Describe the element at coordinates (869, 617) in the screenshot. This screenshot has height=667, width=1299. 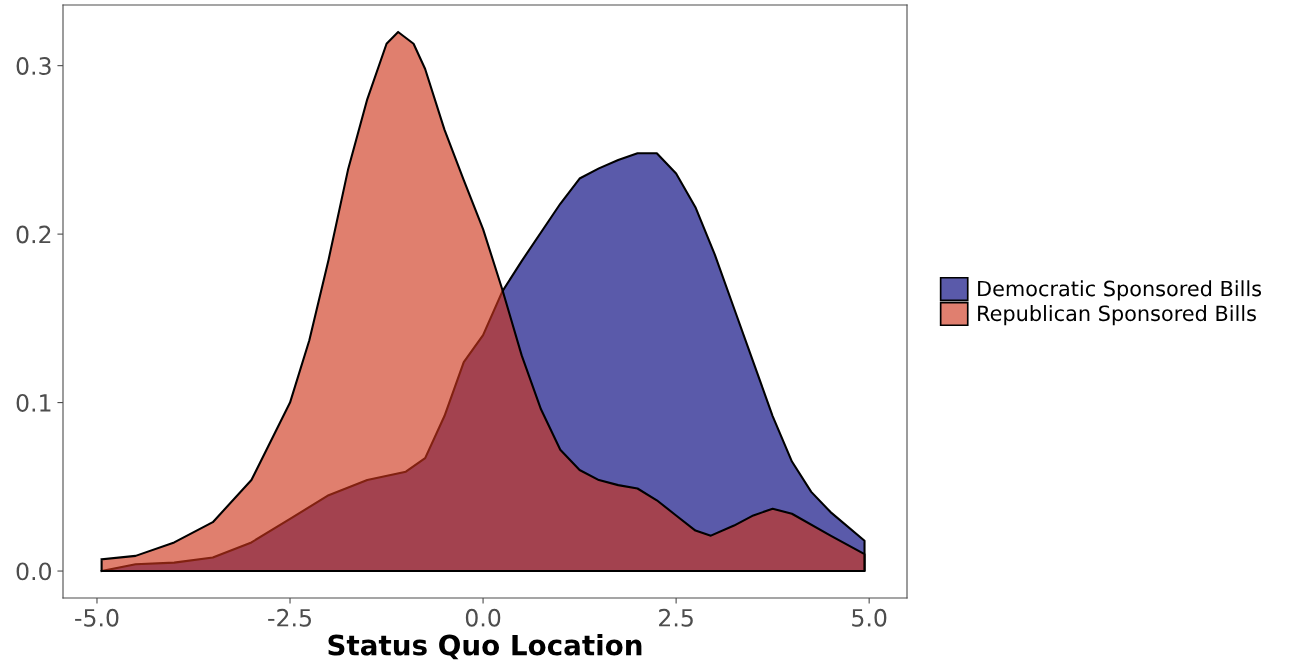
I see `x-tick-label: 5.0` at that location.